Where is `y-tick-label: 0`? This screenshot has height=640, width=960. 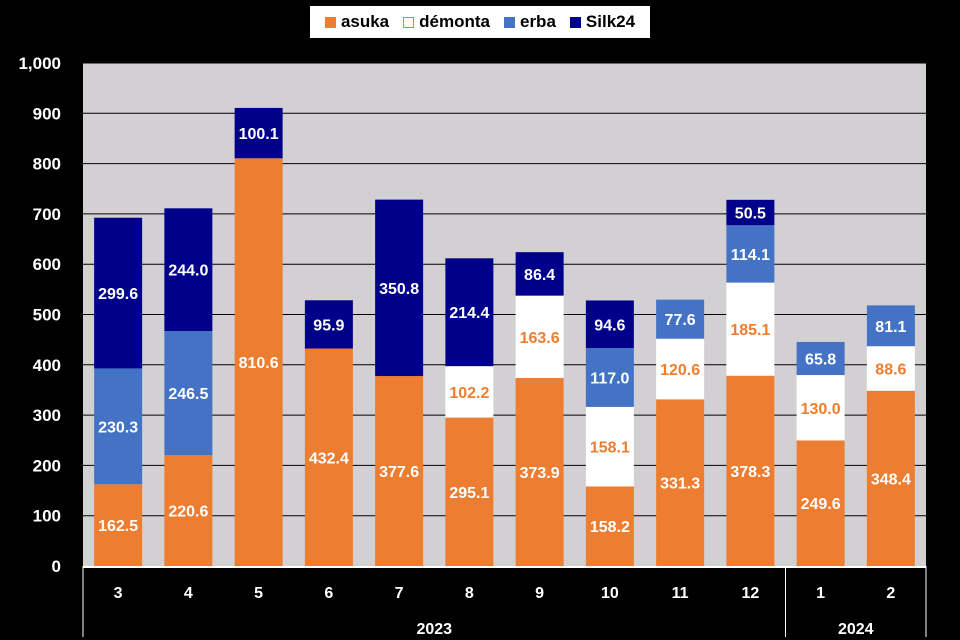
y-tick-label: 0 is located at coordinates (56, 566).